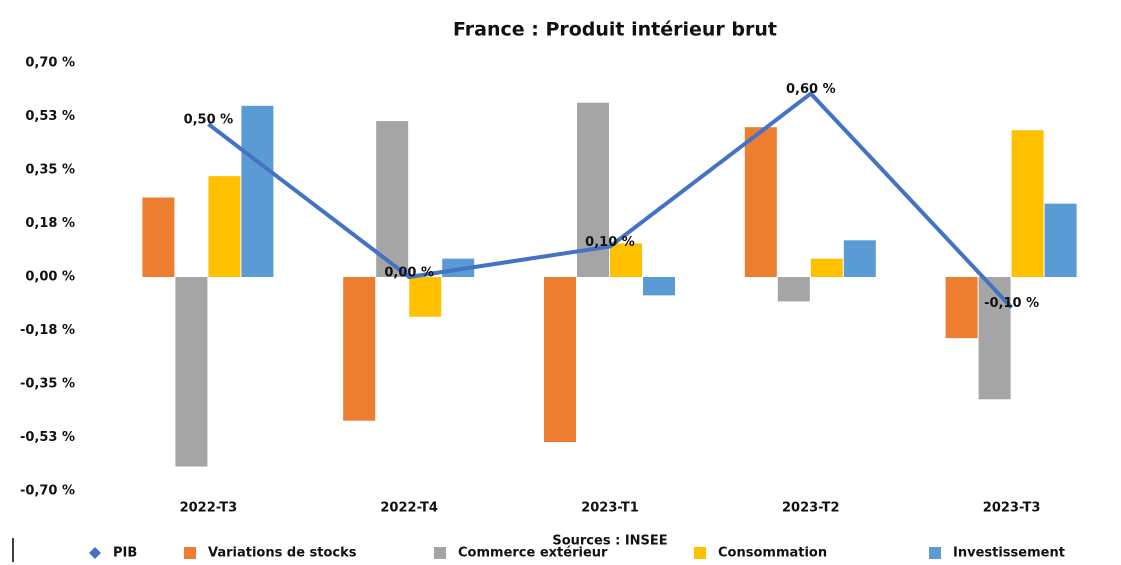  Describe the element at coordinates (50, 116) in the screenshot. I see `y-tick-label: 0,53 %` at that location.